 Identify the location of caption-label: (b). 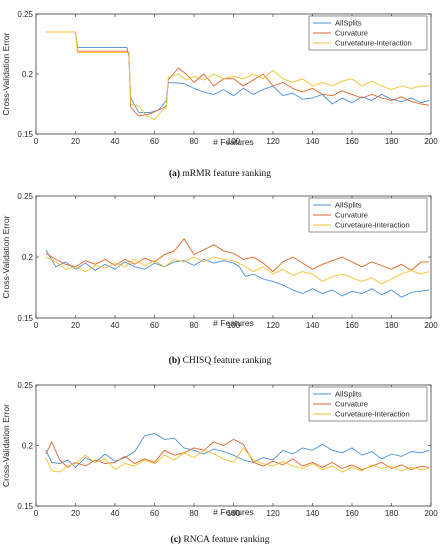
(175, 360).